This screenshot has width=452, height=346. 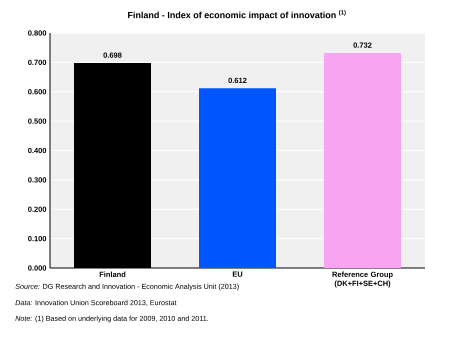 What do you see at coordinates (237, 15) in the screenshot?
I see `chart-title: Finland - Index of economic impact of innovation $^{(1)}$` at bounding box center [237, 15].